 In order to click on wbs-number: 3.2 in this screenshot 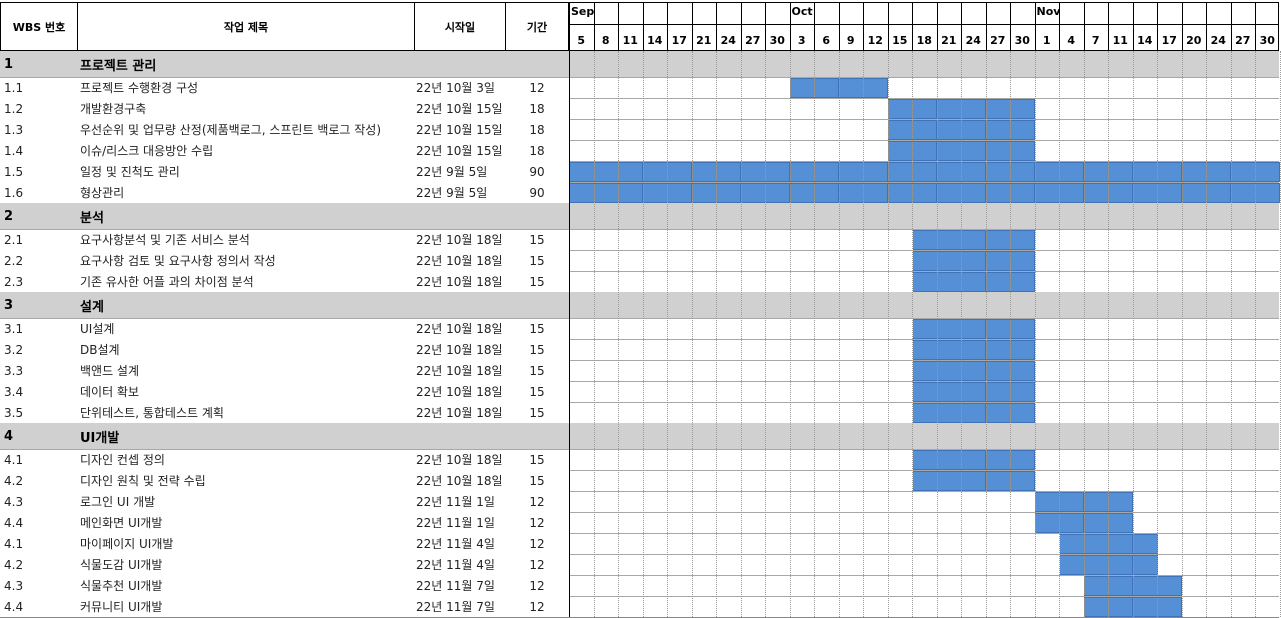, I will do `click(14, 349)`.